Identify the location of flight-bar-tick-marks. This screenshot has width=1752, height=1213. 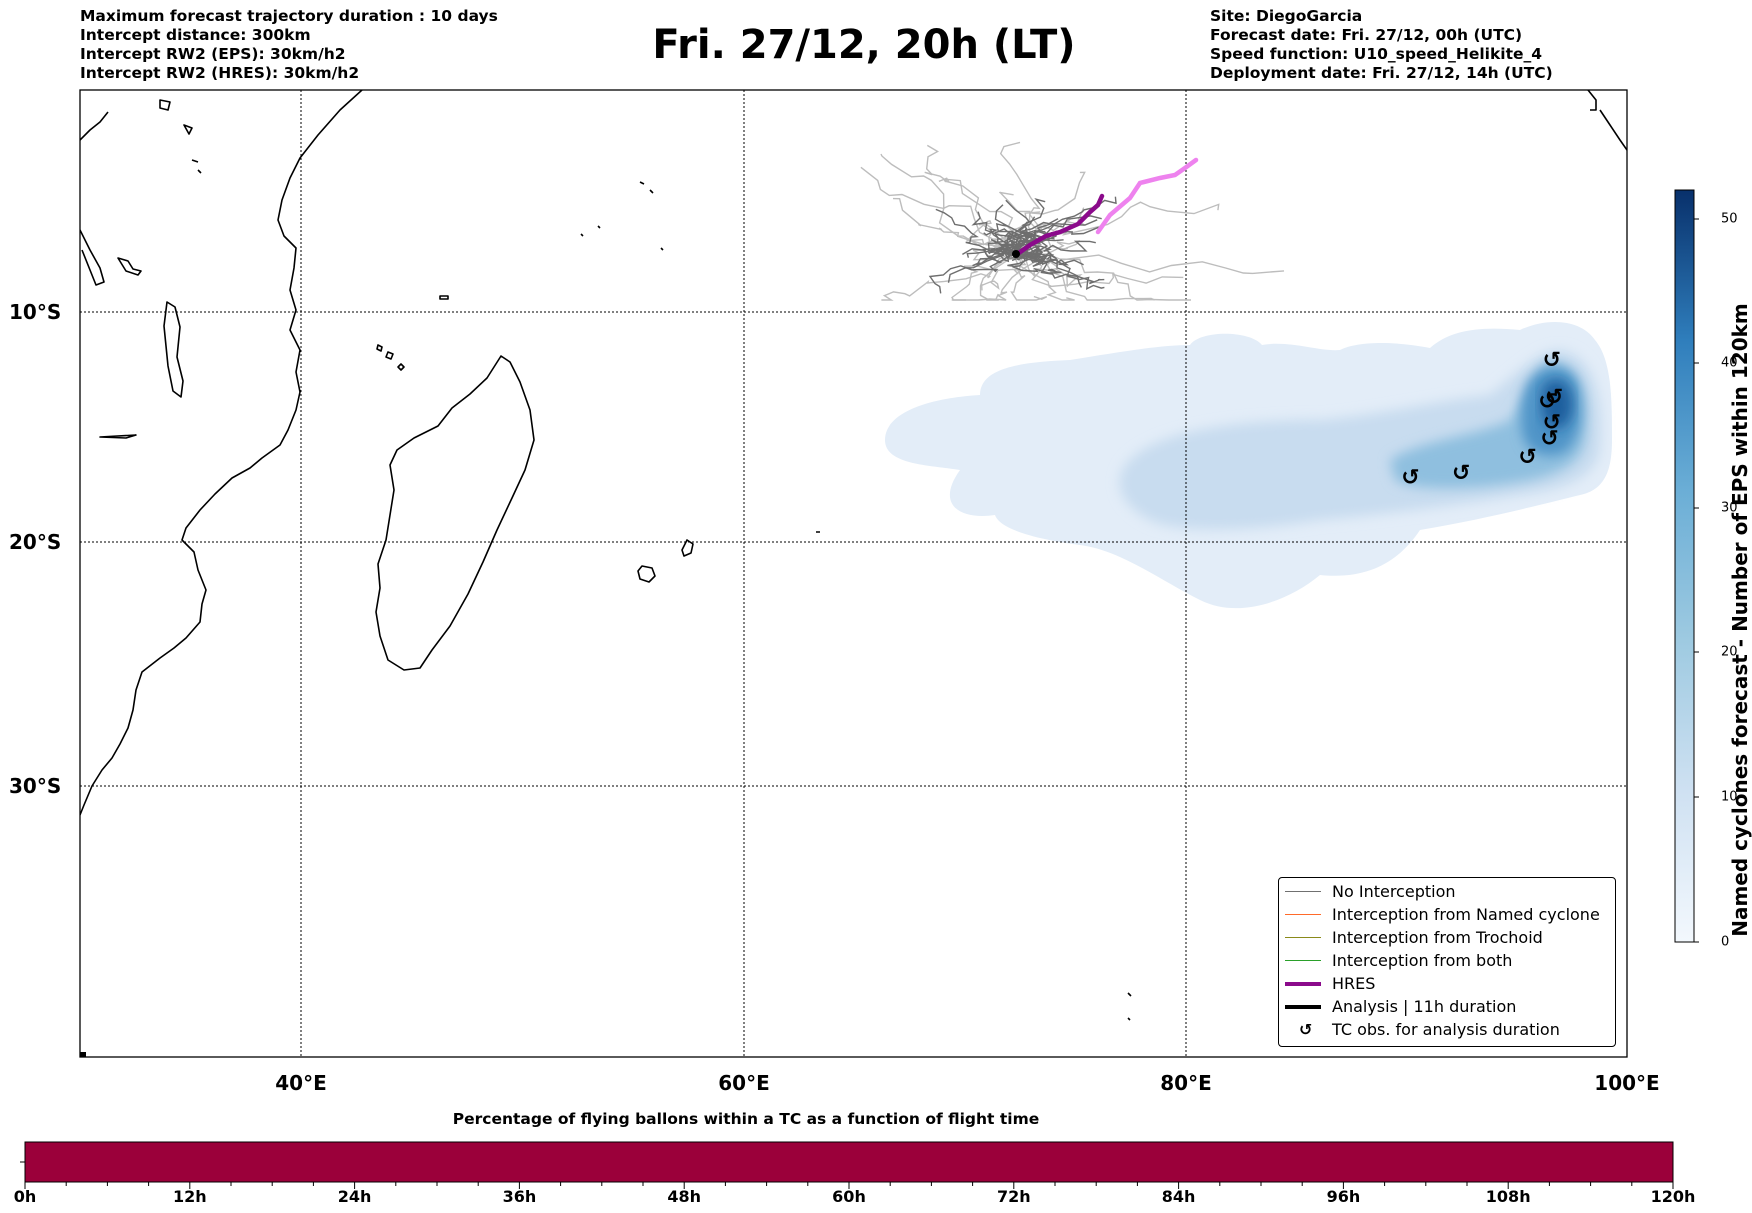
(849, 1185).